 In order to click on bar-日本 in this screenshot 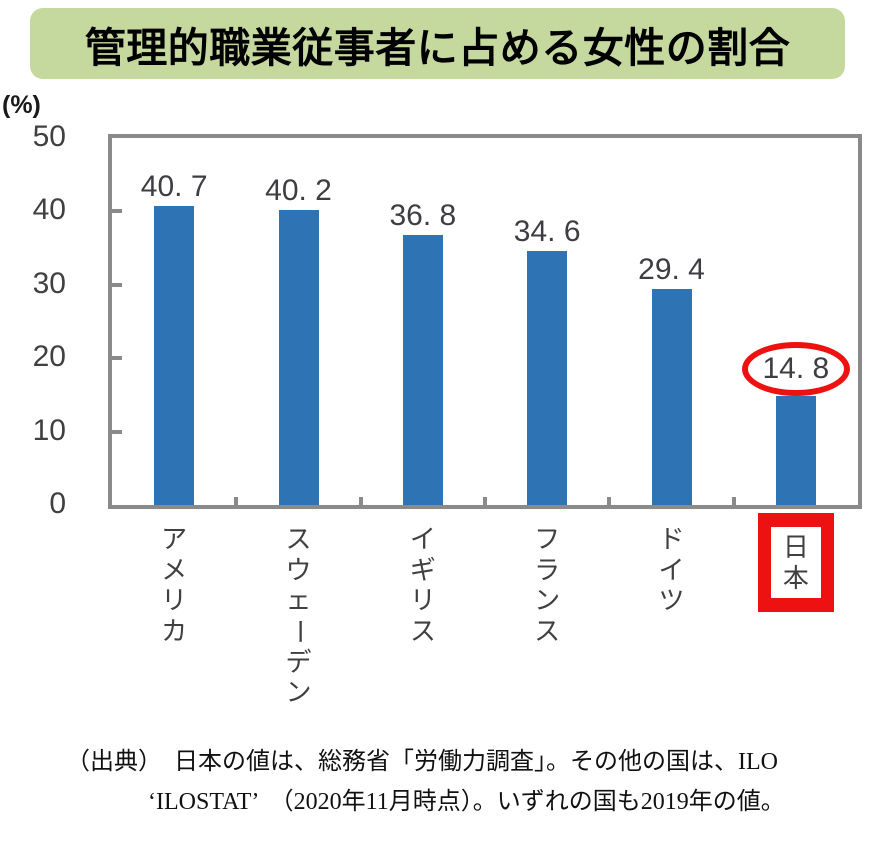, I will do `click(795, 450)`.